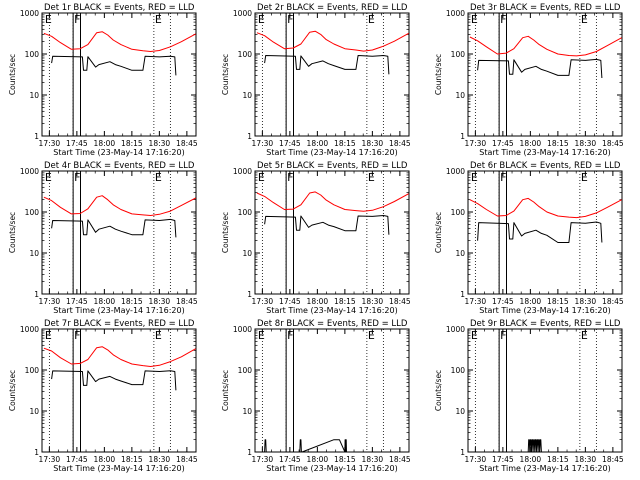  I want to click on chart-title: Det 3r BLACK = Events, RED = LLD, so click(545, 8).